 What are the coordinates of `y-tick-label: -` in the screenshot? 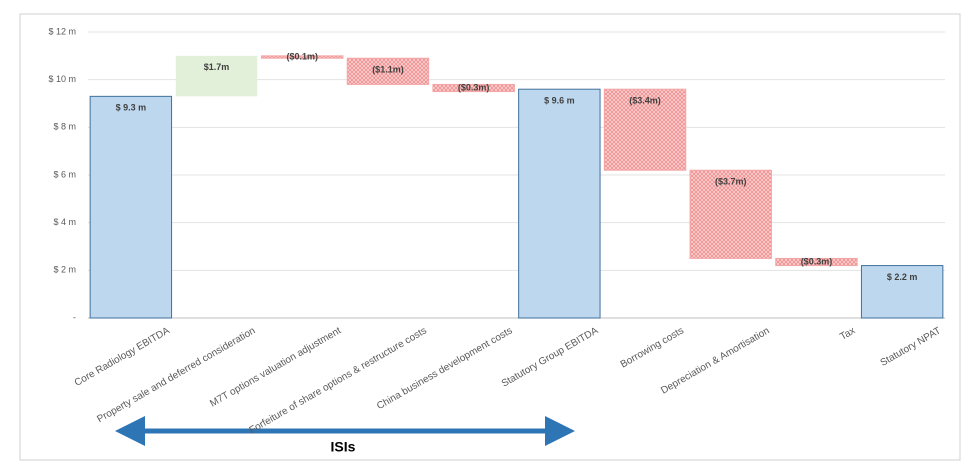 It's located at (74, 317).